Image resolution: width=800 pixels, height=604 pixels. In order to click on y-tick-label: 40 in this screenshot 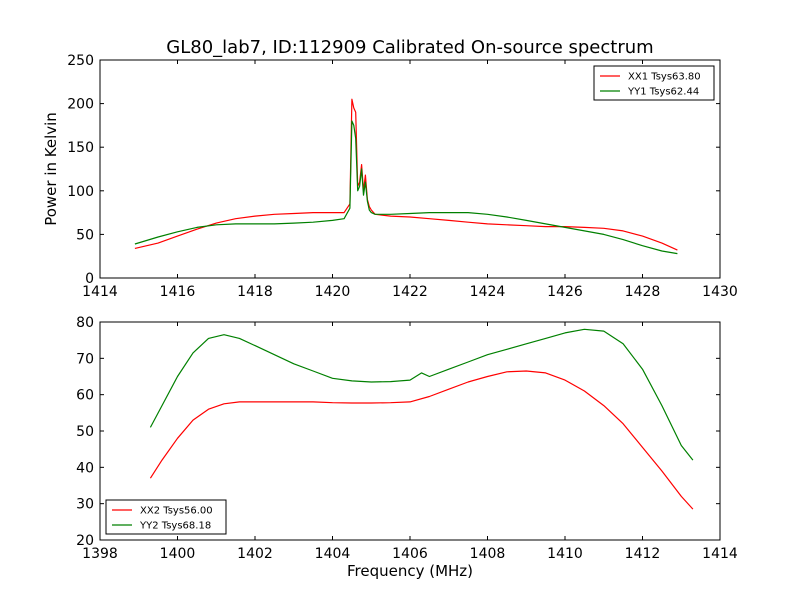, I will do `click(85, 468)`.